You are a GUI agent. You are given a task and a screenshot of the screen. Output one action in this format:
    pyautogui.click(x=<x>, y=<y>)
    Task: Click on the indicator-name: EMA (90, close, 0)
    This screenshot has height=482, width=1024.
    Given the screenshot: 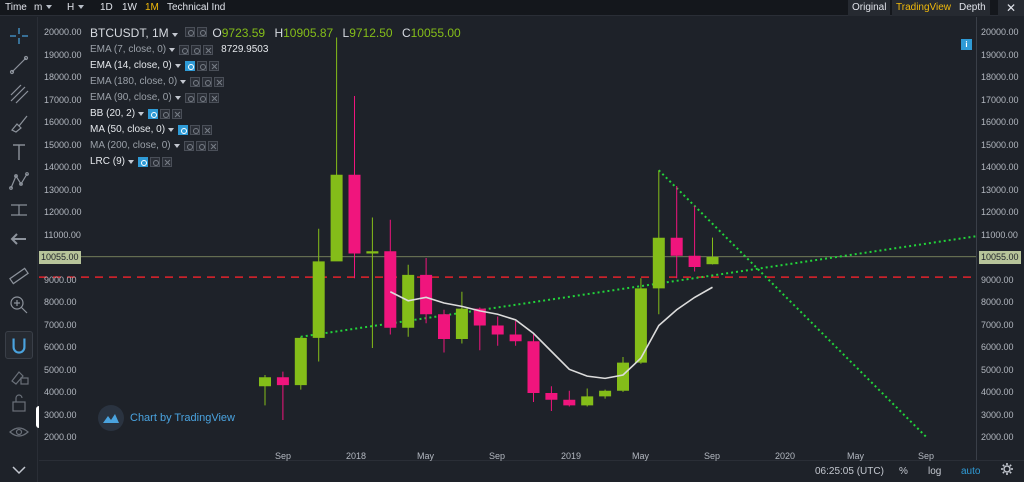 What is the action you would take?
    pyautogui.click(x=131, y=97)
    